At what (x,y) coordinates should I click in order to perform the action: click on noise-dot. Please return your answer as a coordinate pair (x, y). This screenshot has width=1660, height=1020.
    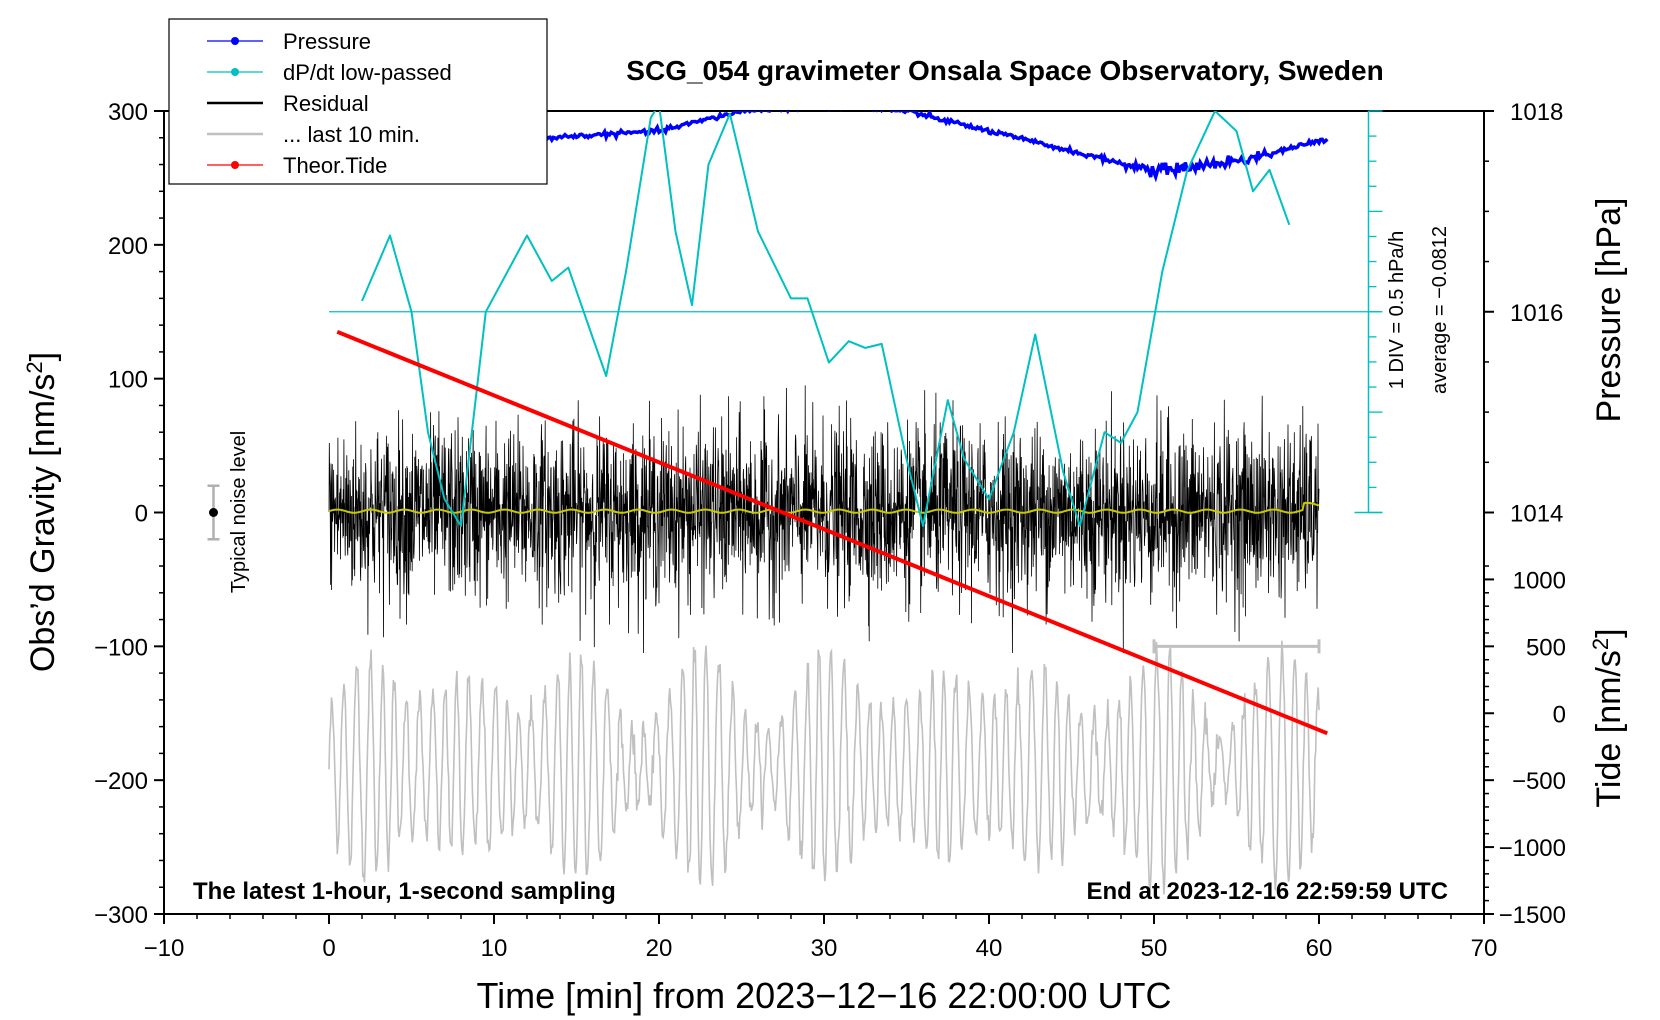
    Looking at the image, I should click on (213, 512).